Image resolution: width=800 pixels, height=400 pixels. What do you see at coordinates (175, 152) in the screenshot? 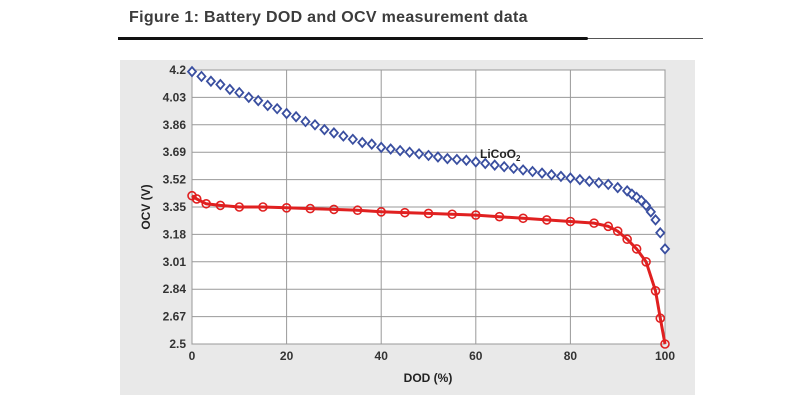
I see `y-tick-label: 3.69` at bounding box center [175, 152].